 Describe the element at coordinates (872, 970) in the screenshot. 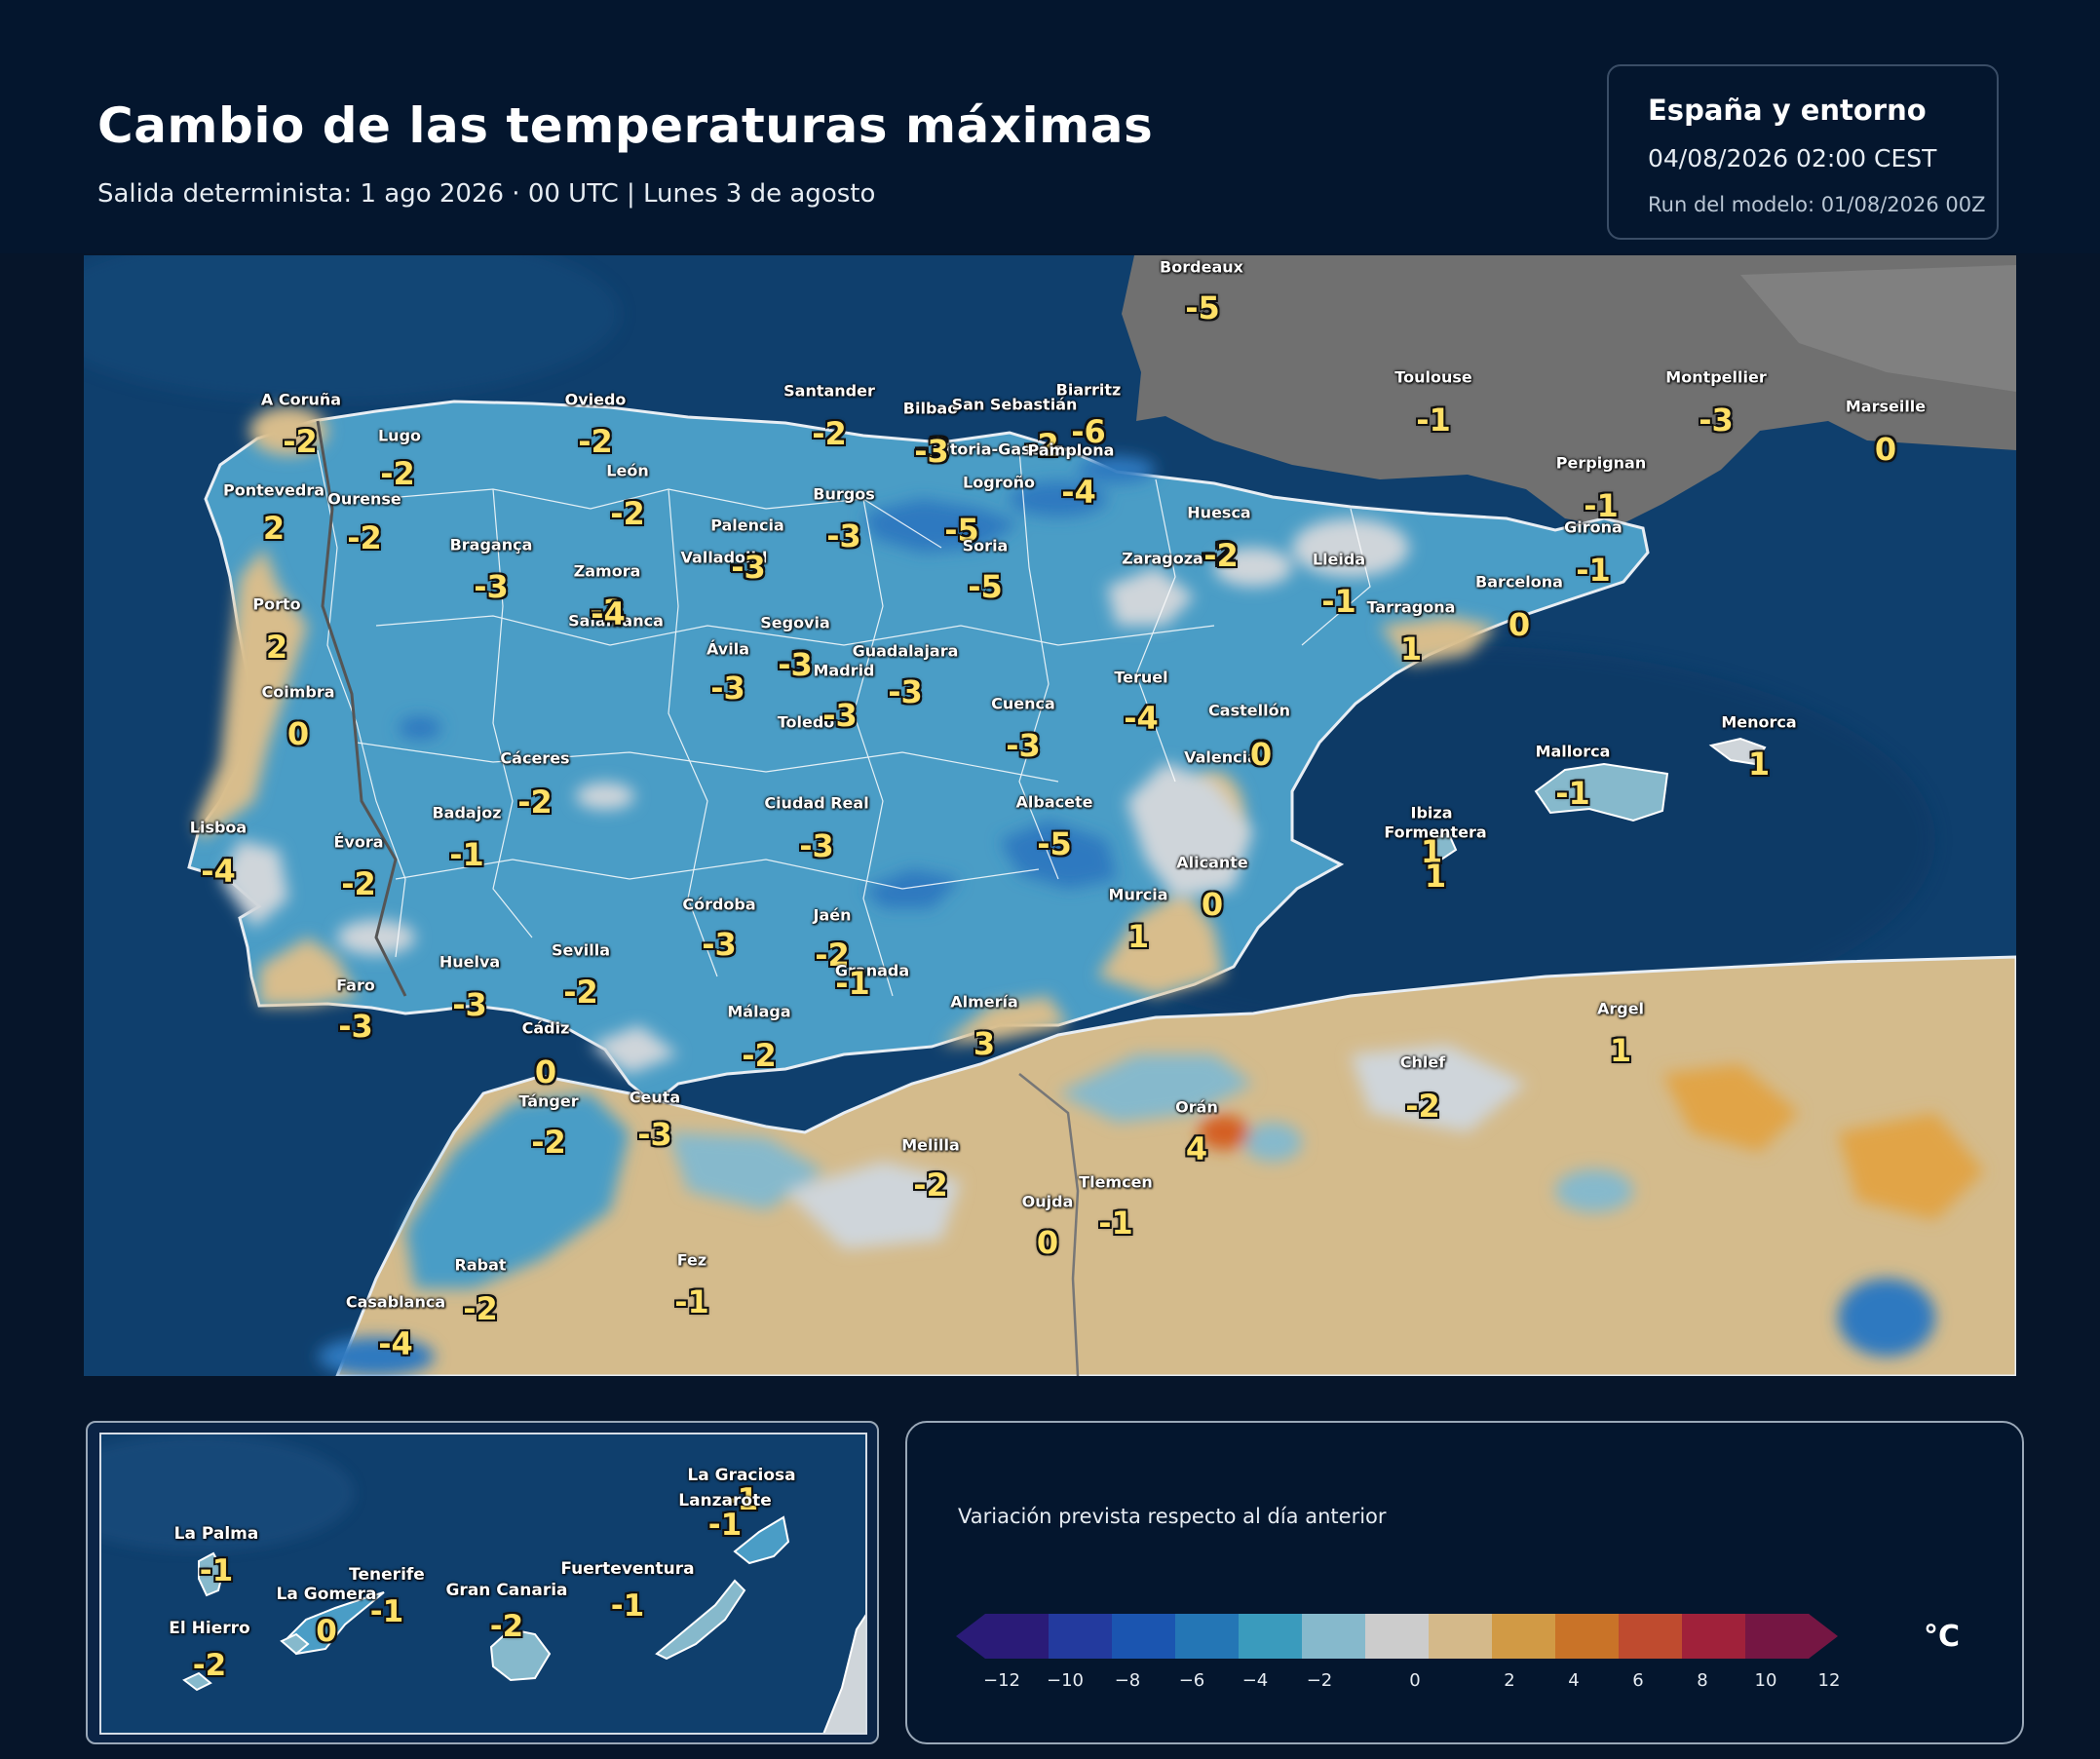

I see `map-city-label: Granada` at that location.